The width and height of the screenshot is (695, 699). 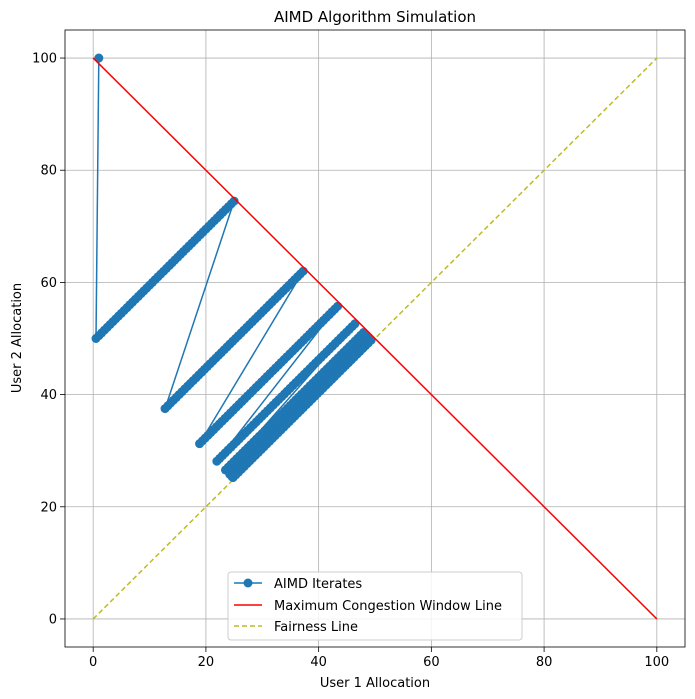 What do you see at coordinates (656, 662) in the screenshot?
I see `x-tick-label: 100` at bounding box center [656, 662].